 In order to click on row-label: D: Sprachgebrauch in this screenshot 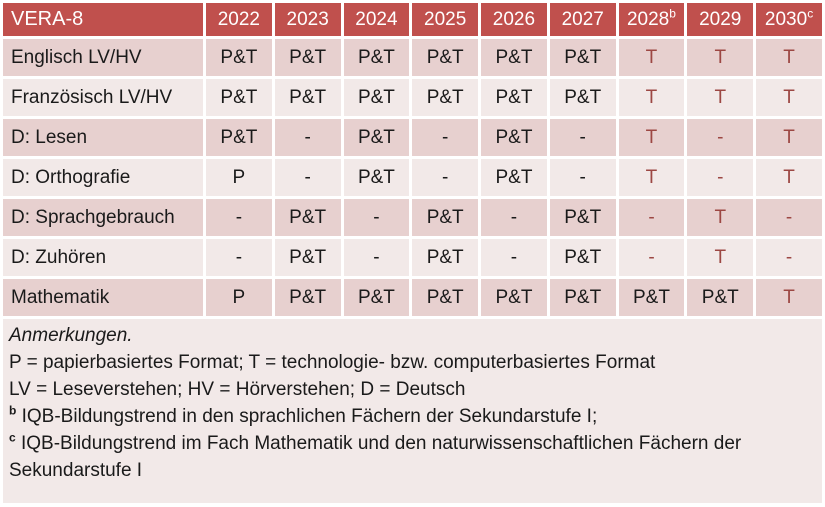, I will do `click(103, 217)`.